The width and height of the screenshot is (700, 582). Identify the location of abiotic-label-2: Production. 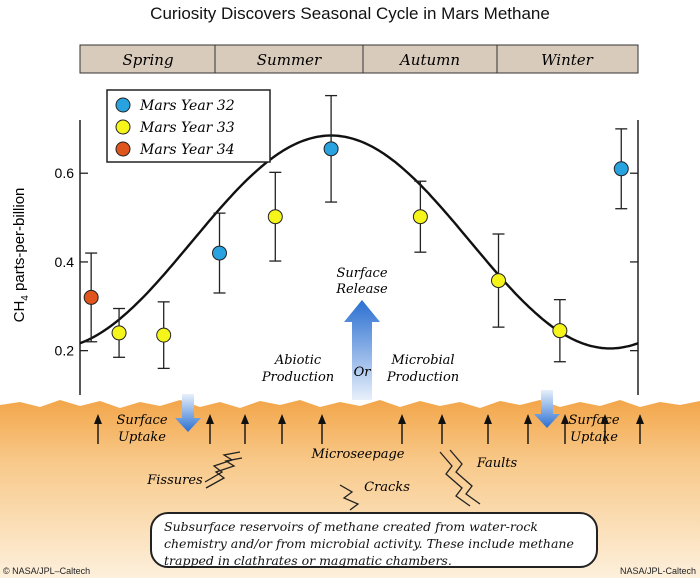
(297, 377).